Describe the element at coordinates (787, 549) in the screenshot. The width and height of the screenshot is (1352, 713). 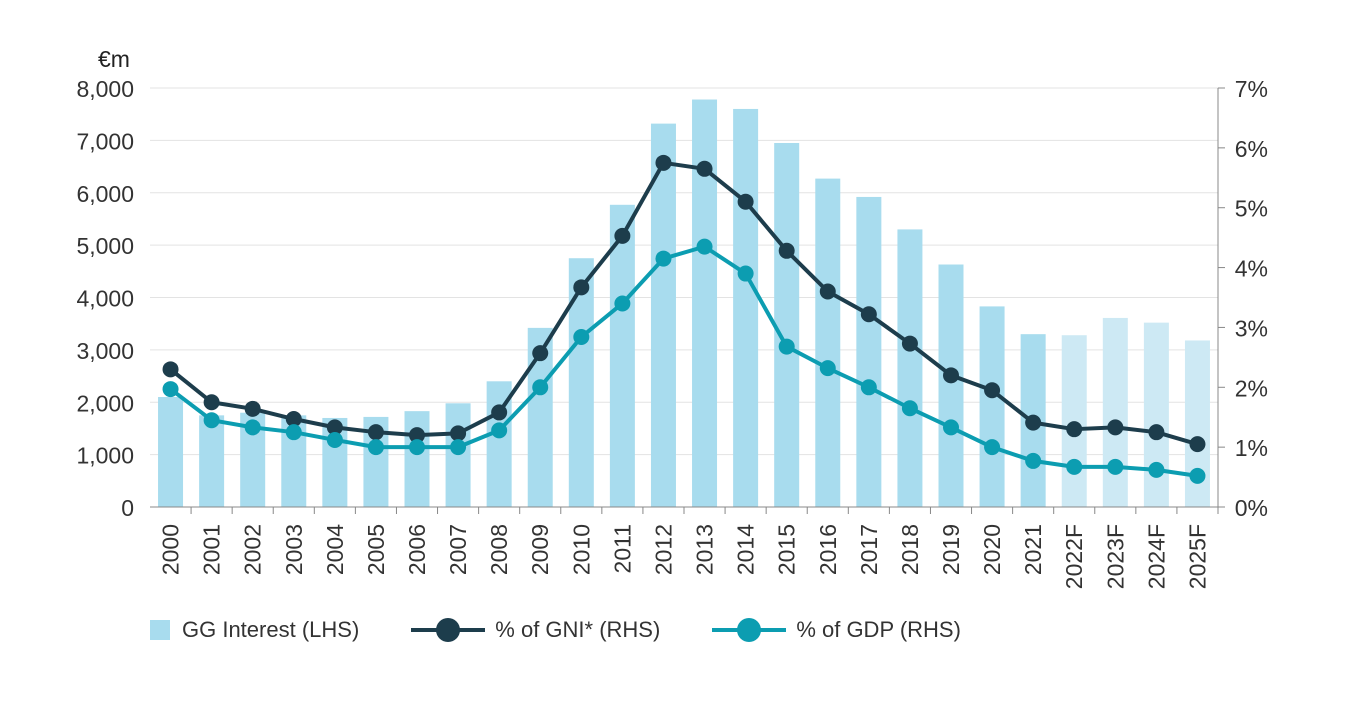
I see `x-tick-label: 2015` at that location.